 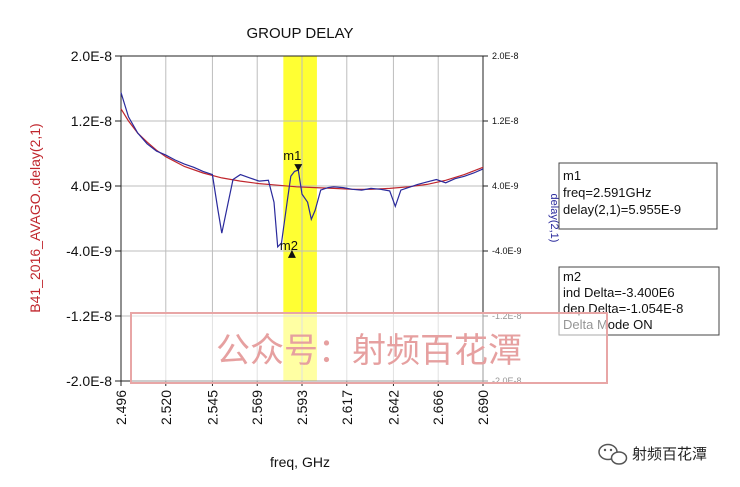 I want to click on x-tick-label: 2.690, so click(x=483, y=407).